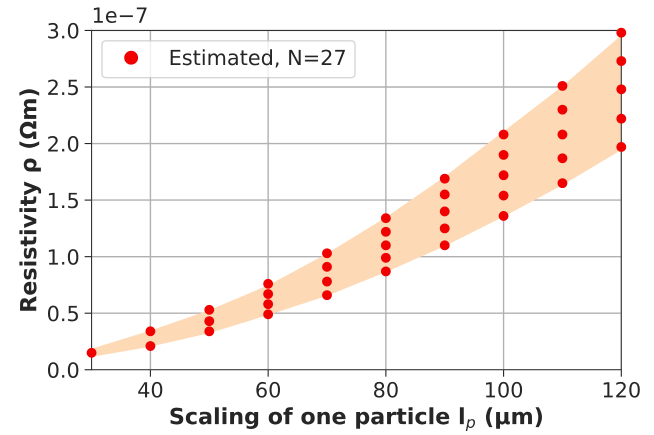 The image size is (654, 435). Describe the element at coordinates (622, 390) in the screenshot. I see `x-tick-label: 120` at that location.